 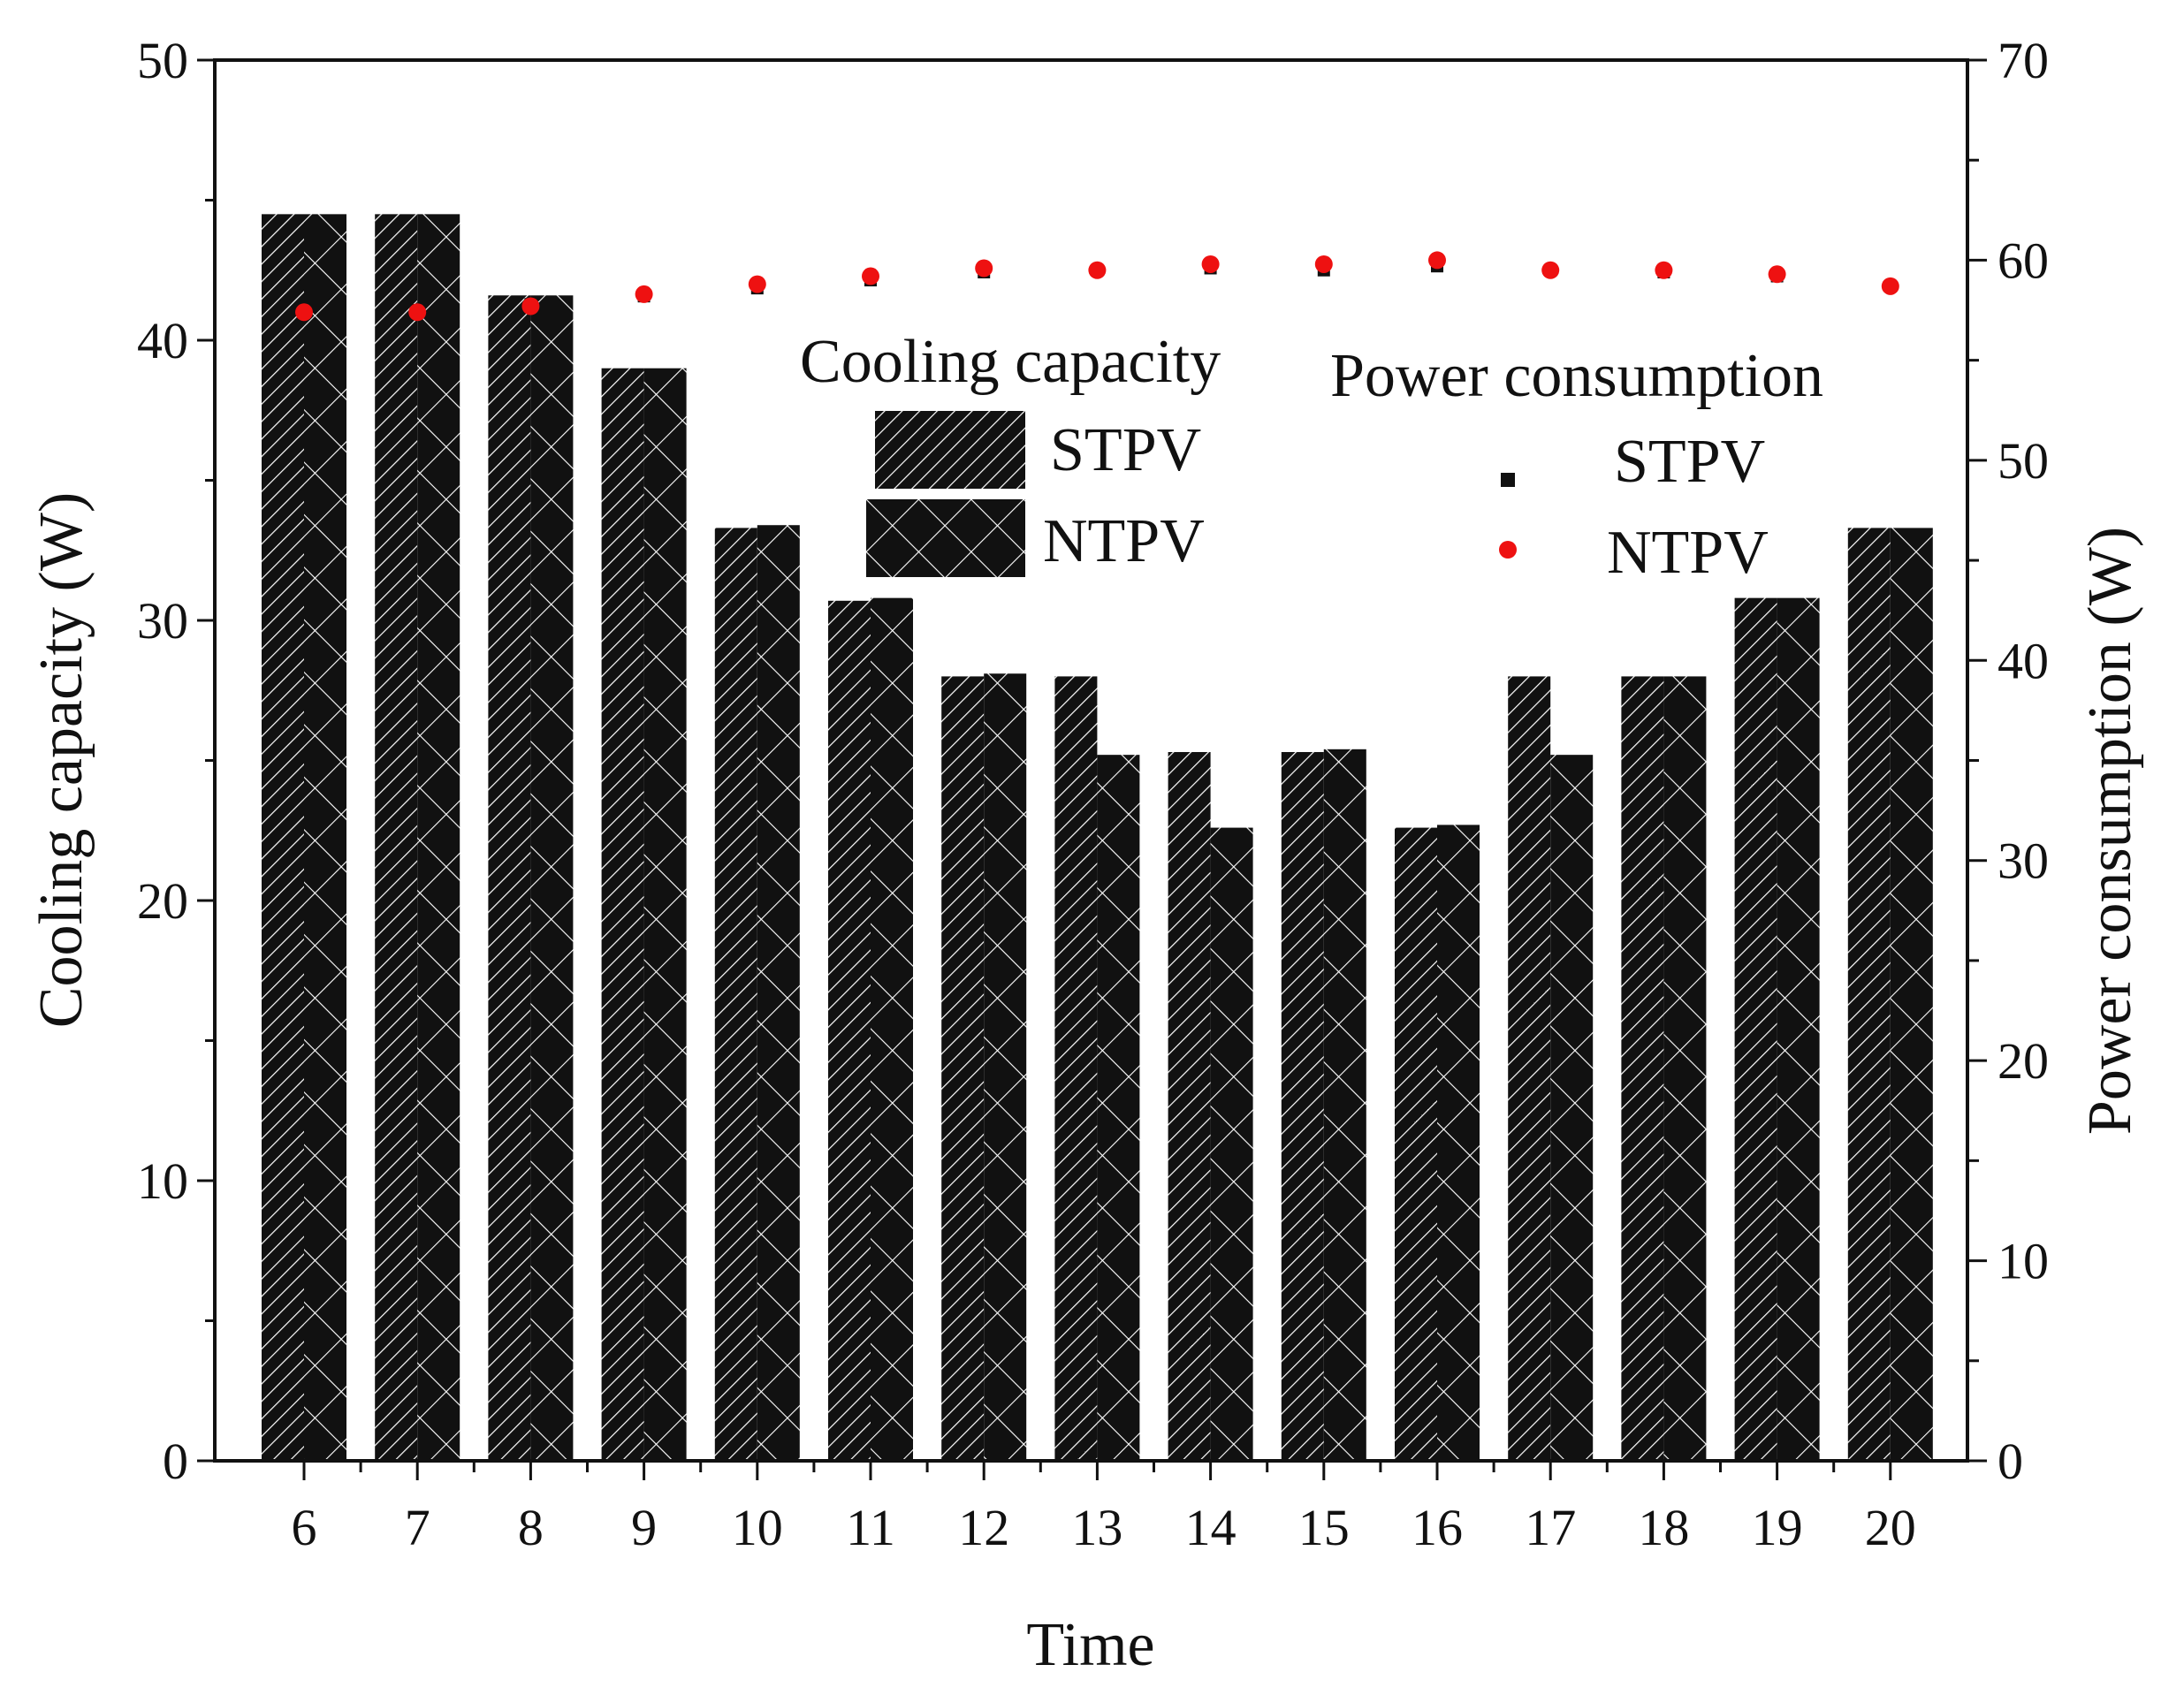 I want to click on left-axis-tick-label-20: 20, so click(x=162, y=901).